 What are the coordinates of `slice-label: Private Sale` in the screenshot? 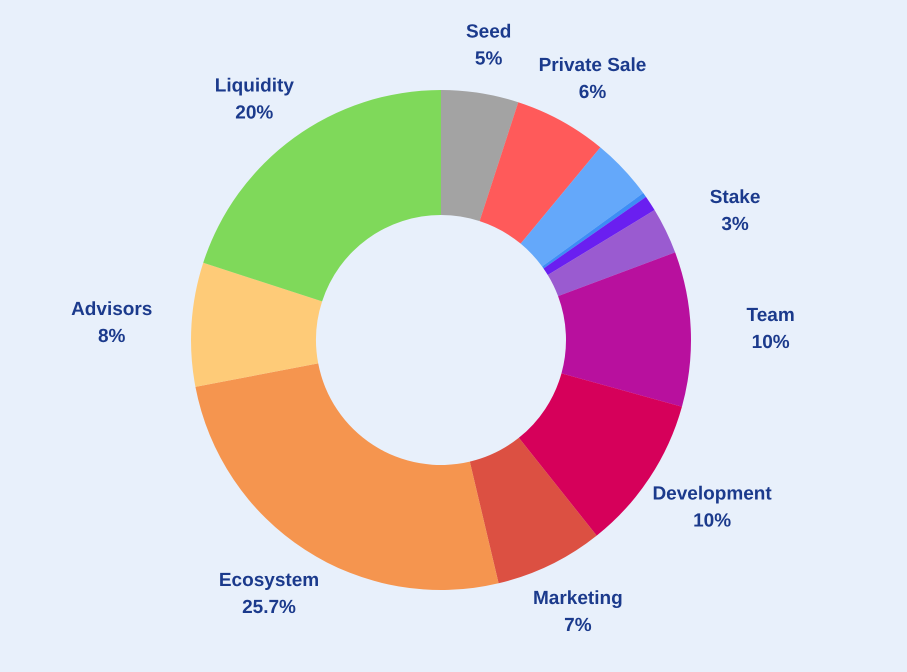 It's located at (592, 65).